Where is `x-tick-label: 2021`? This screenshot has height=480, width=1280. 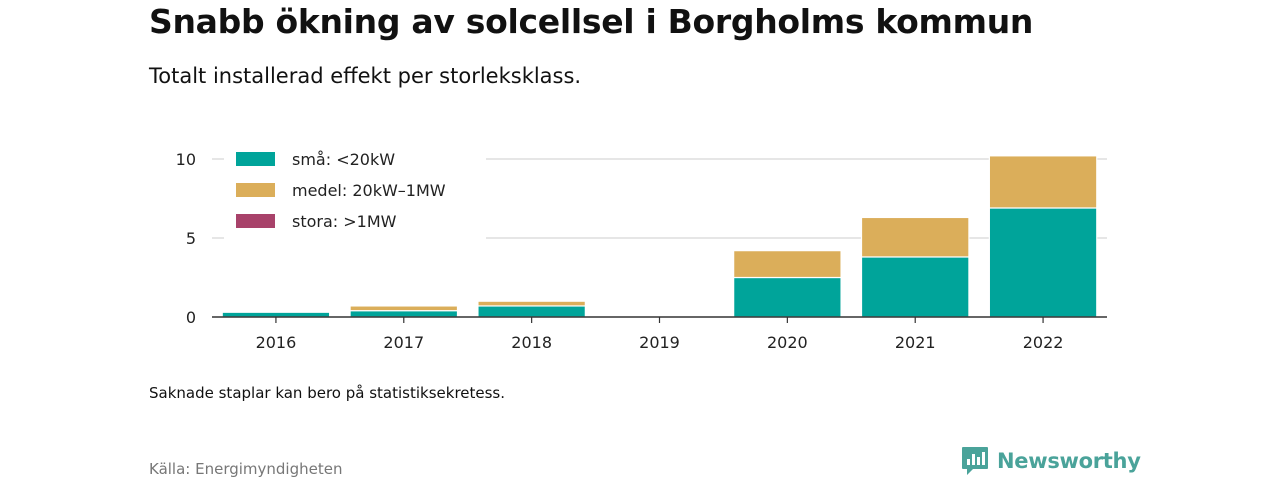 x-tick-label: 2021 is located at coordinates (915, 342).